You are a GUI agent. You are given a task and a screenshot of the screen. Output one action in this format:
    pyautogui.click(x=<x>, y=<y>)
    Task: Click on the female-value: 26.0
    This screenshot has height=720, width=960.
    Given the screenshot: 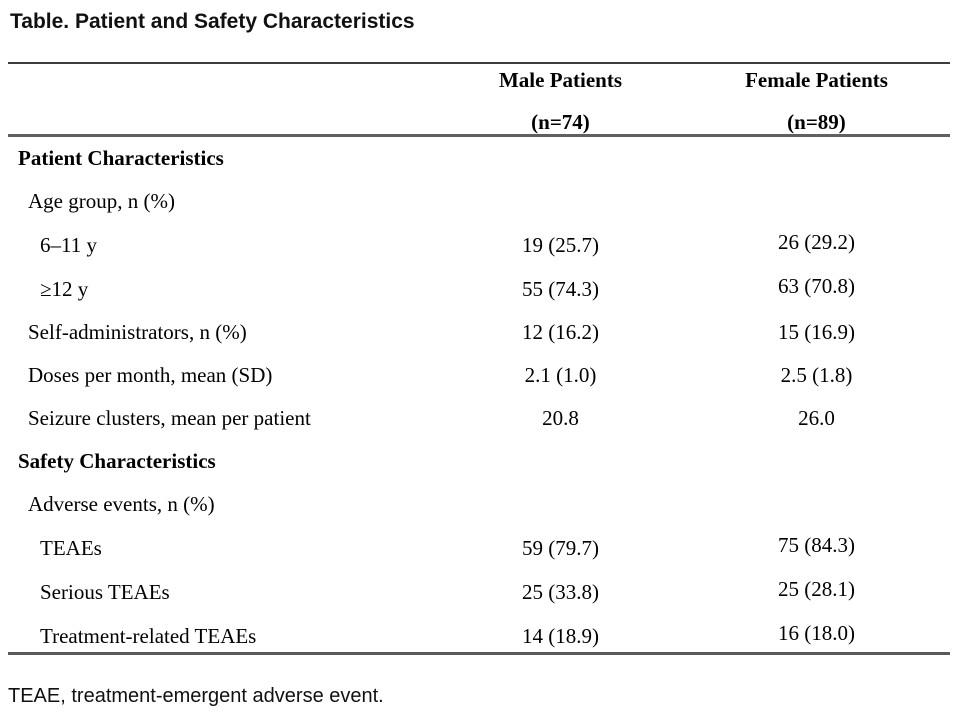 What is the action you would take?
    pyautogui.click(x=816, y=418)
    